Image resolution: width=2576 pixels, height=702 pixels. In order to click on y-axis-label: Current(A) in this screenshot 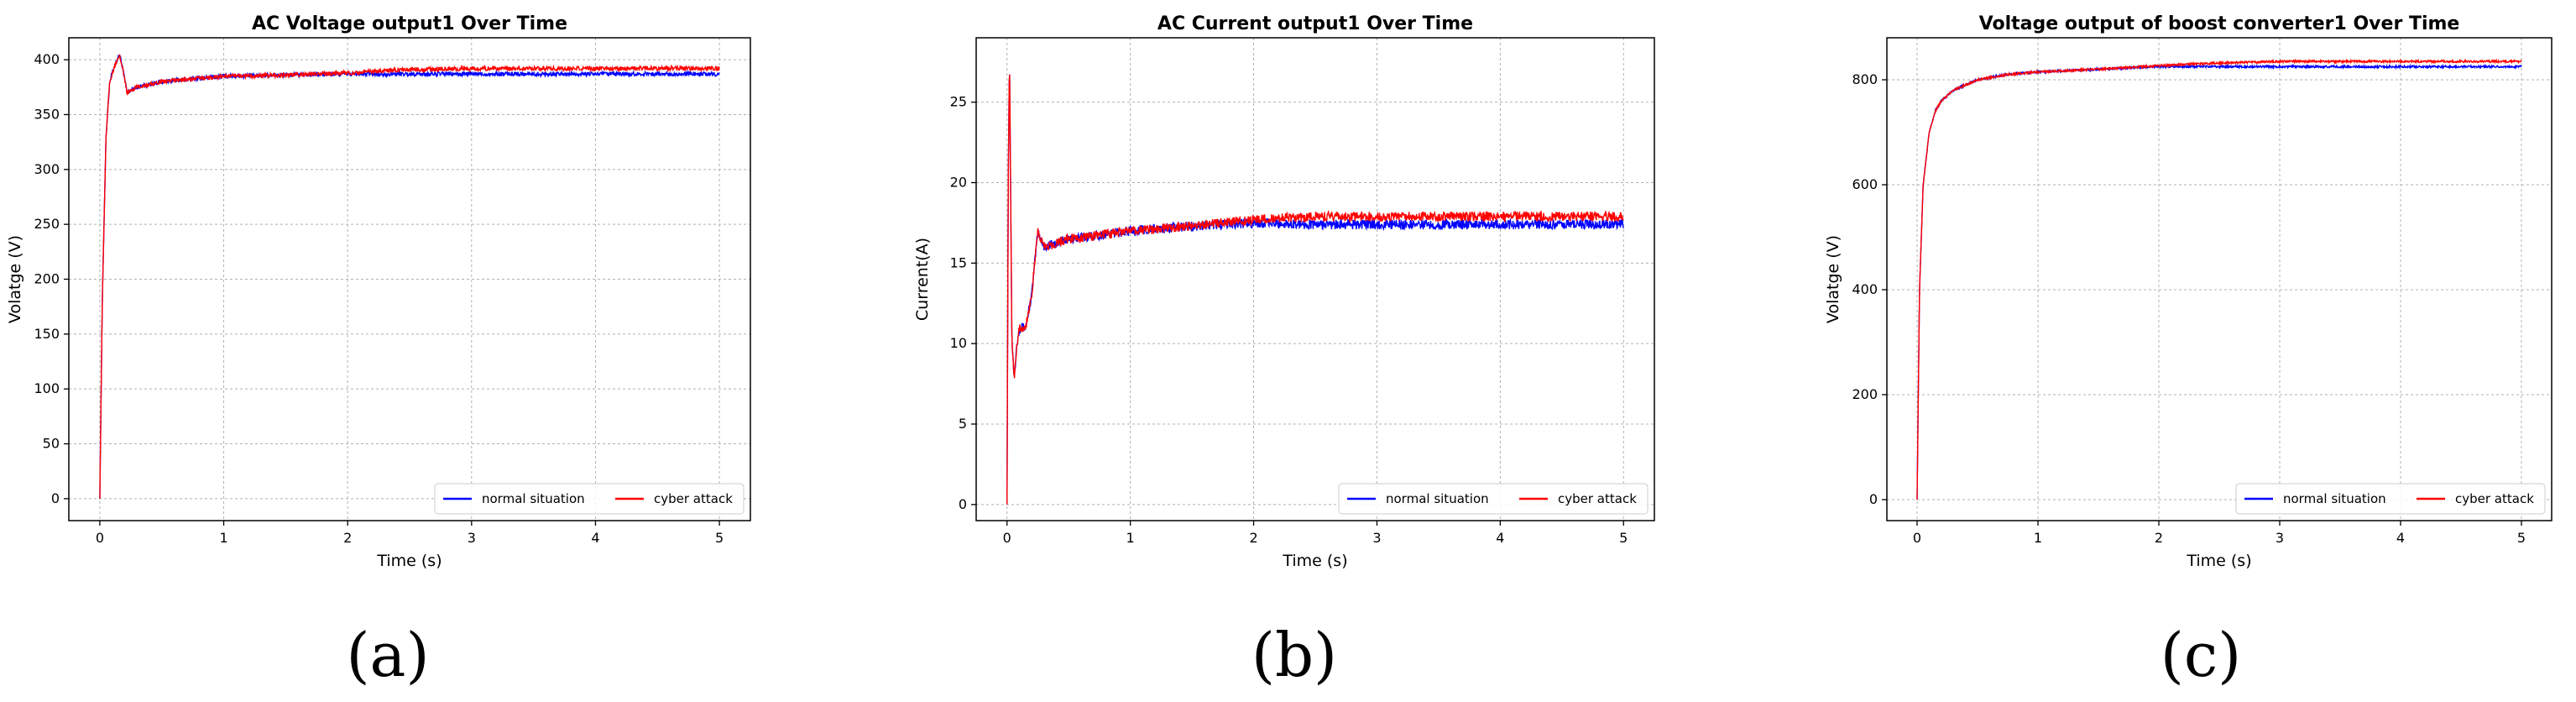, I will do `click(922, 279)`.